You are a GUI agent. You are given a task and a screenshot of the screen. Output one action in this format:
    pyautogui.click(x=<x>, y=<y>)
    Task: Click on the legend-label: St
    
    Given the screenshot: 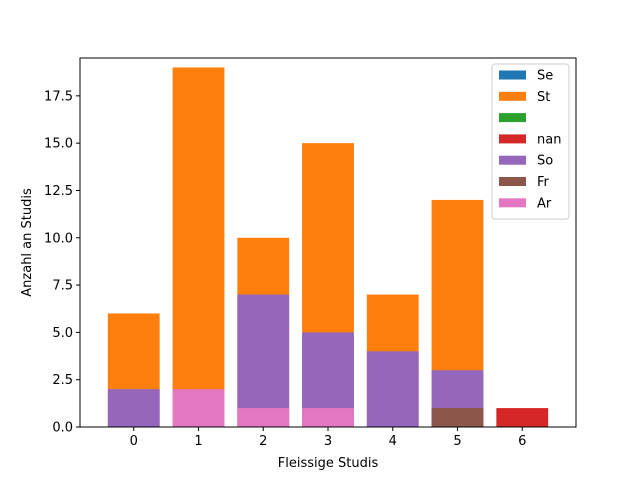 What is the action you would take?
    pyautogui.click(x=543, y=97)
    